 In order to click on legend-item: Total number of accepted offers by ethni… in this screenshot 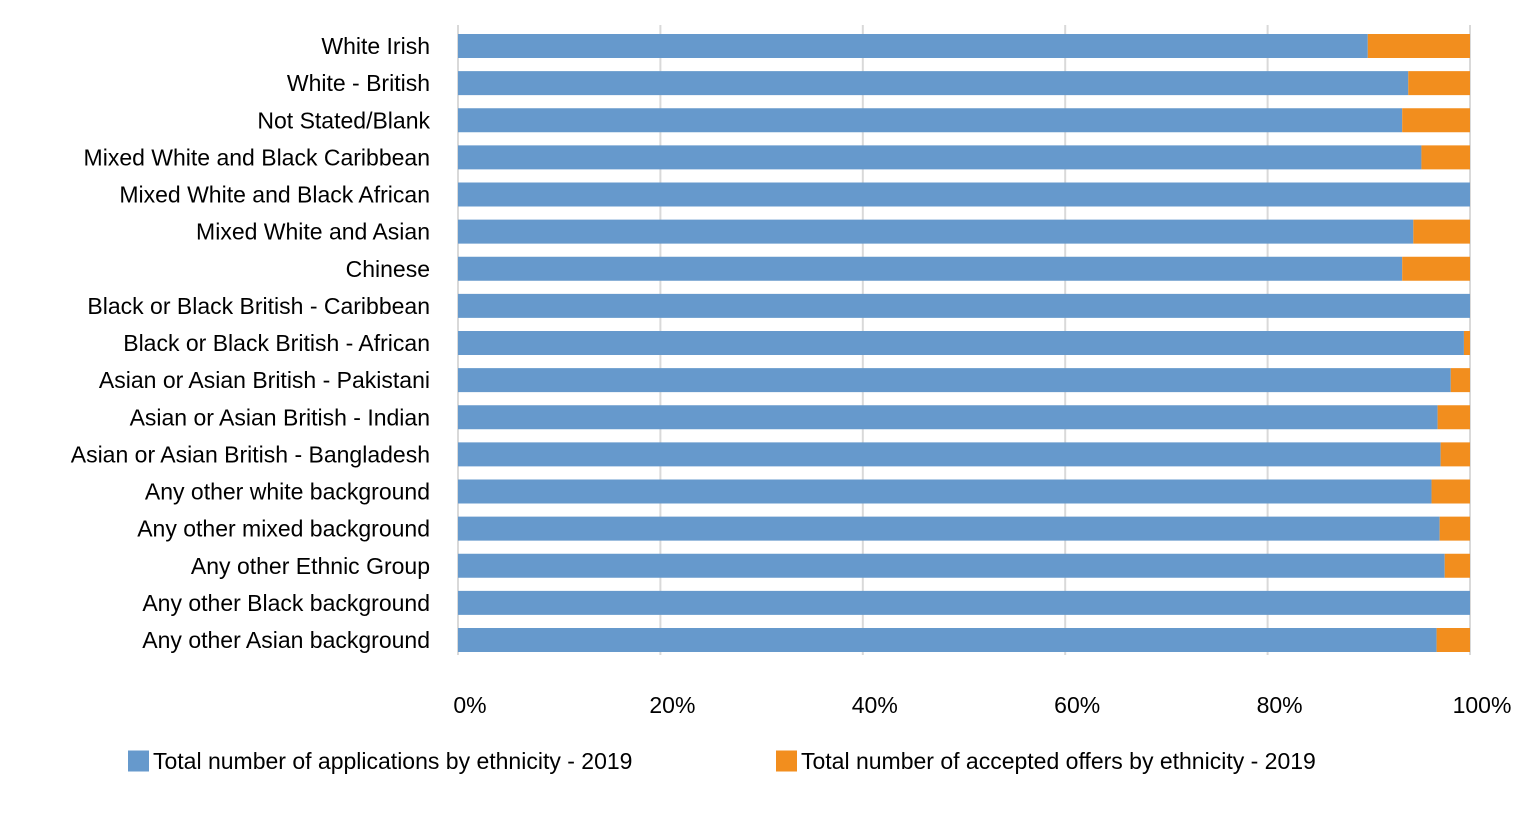, I will do `click(1046, 761)`.